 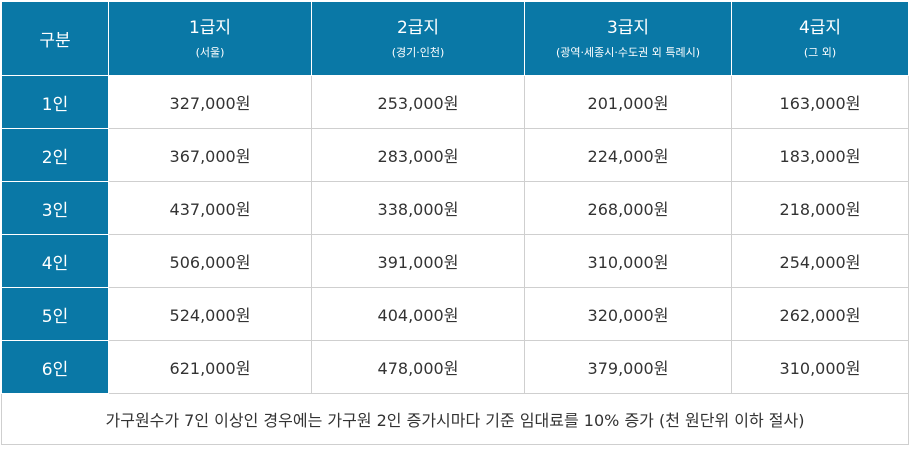 I want to click on table-cell: 201,000원, so click(x=628, y=102).